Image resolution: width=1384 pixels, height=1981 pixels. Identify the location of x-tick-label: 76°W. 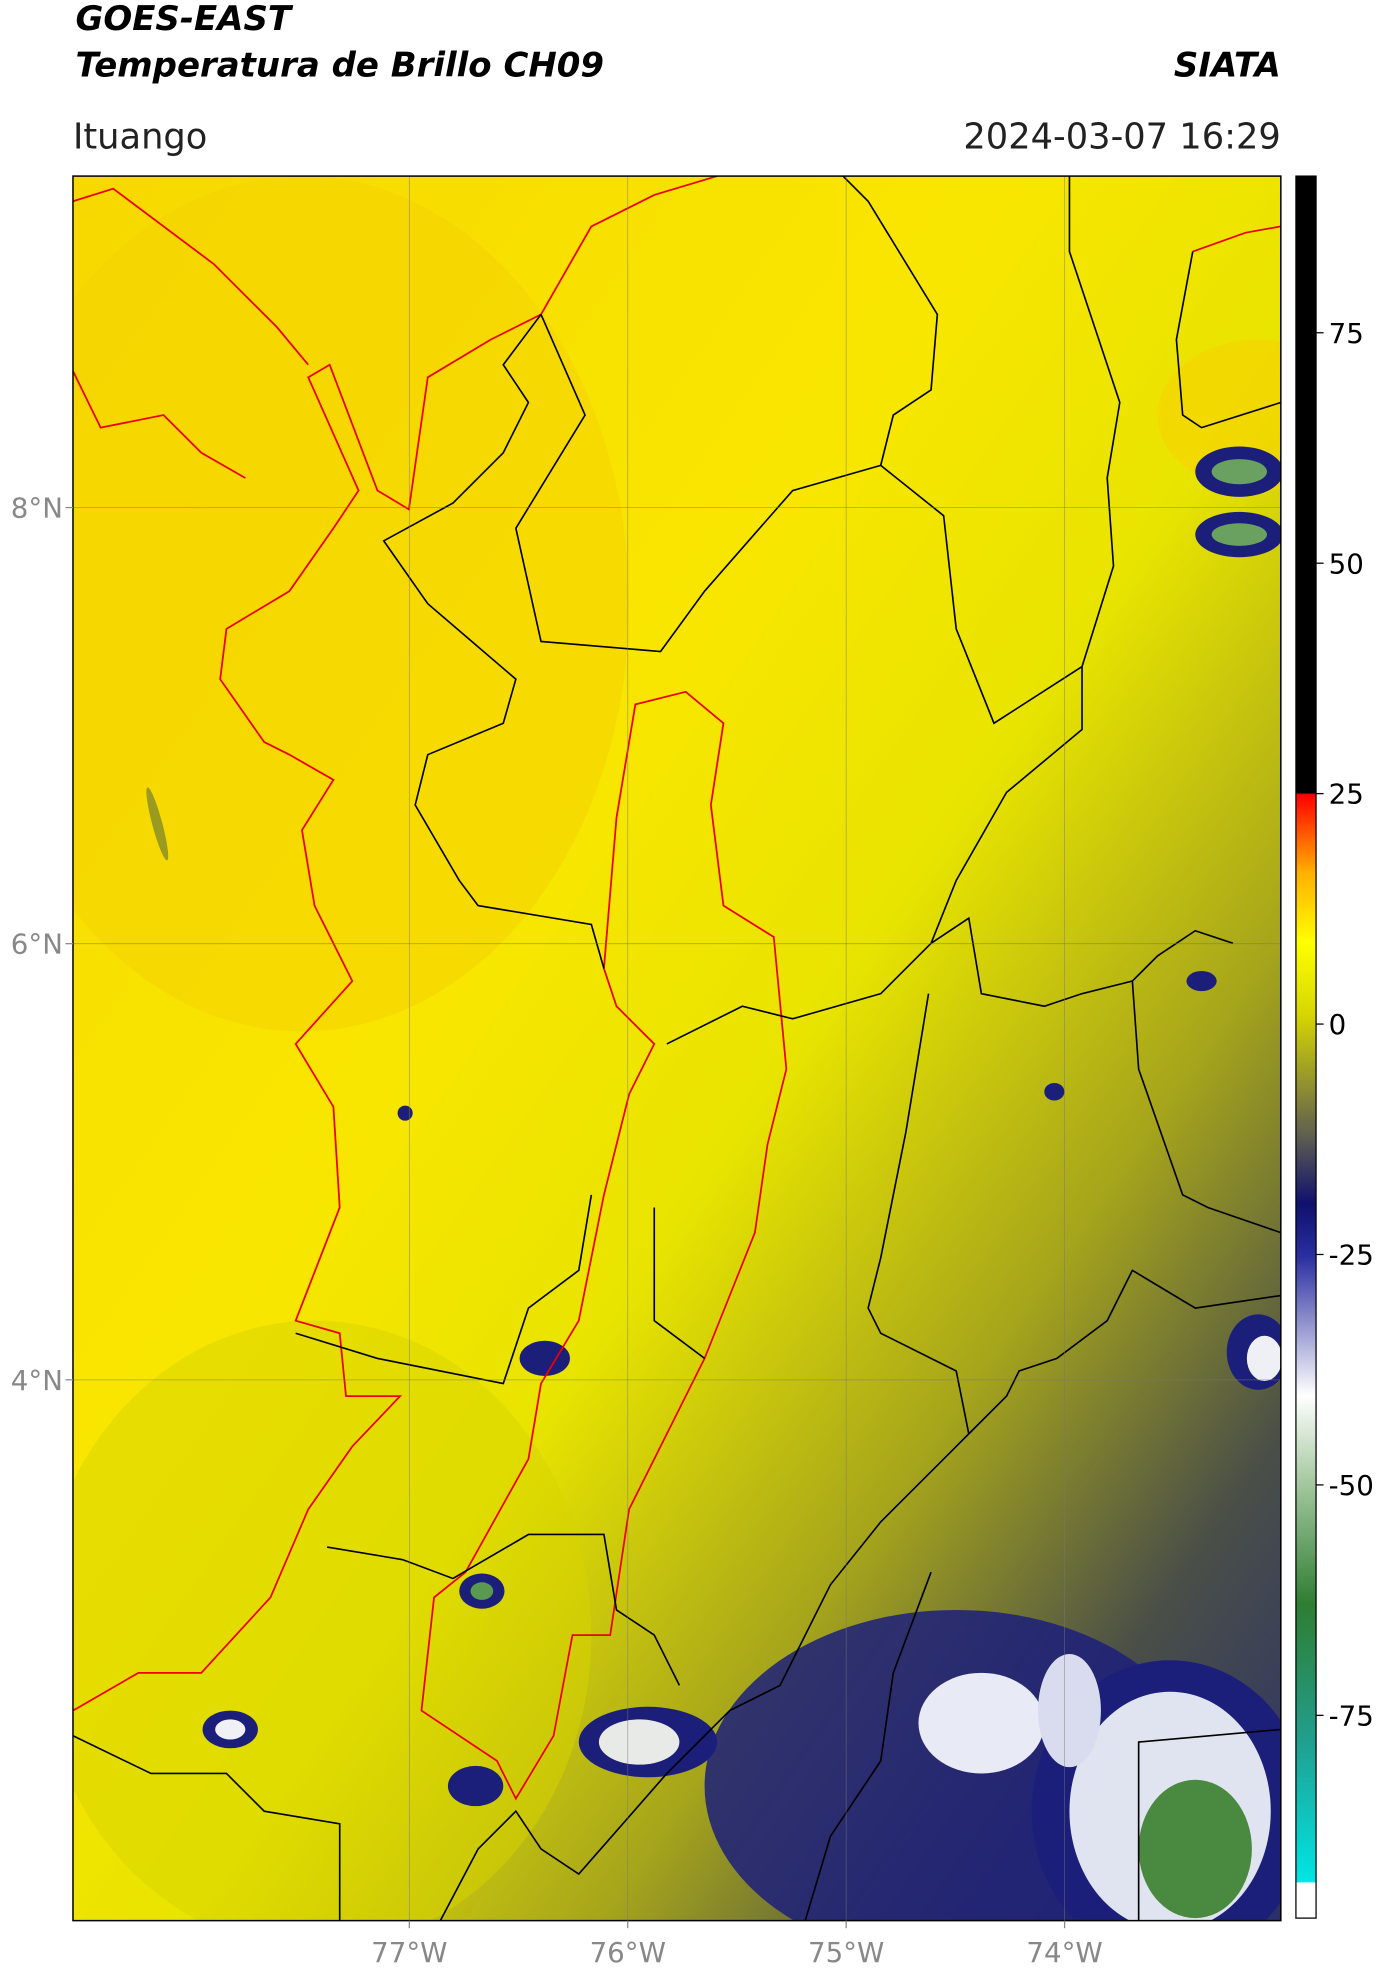
(628, 1952).